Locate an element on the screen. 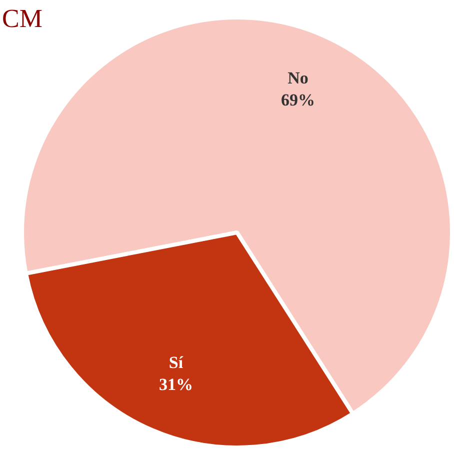  data-label: 31% is located at coordinates (176, 384).